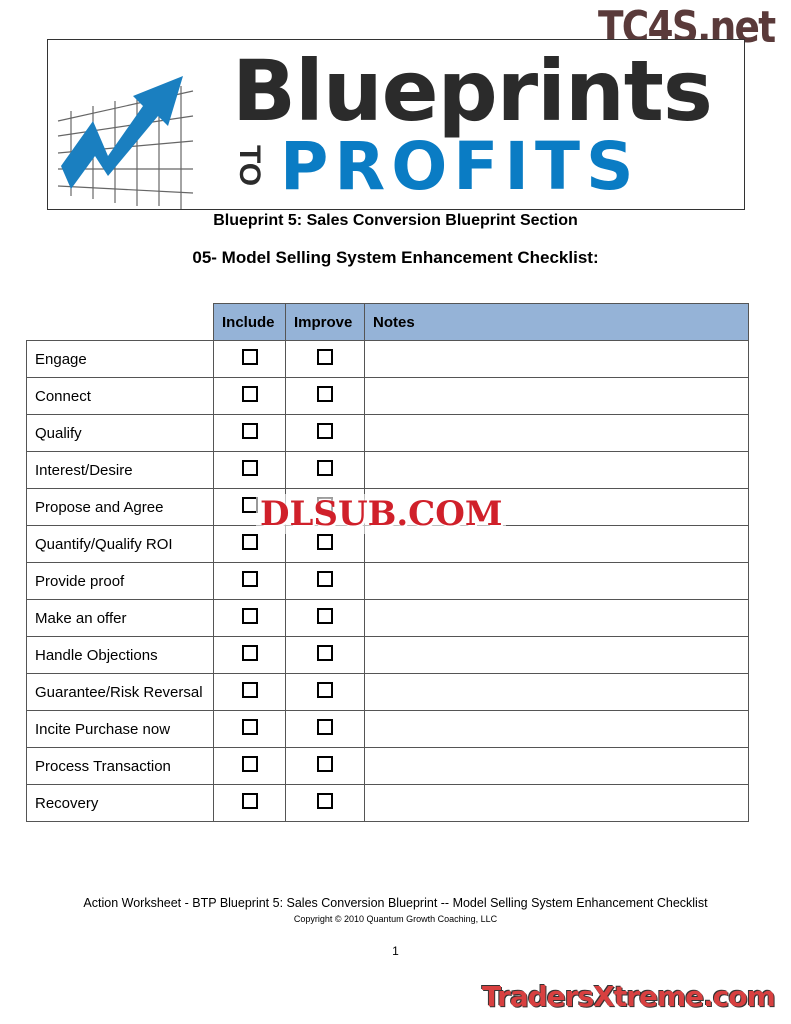  I want to click on table-row: Connect, so click(387, 396).